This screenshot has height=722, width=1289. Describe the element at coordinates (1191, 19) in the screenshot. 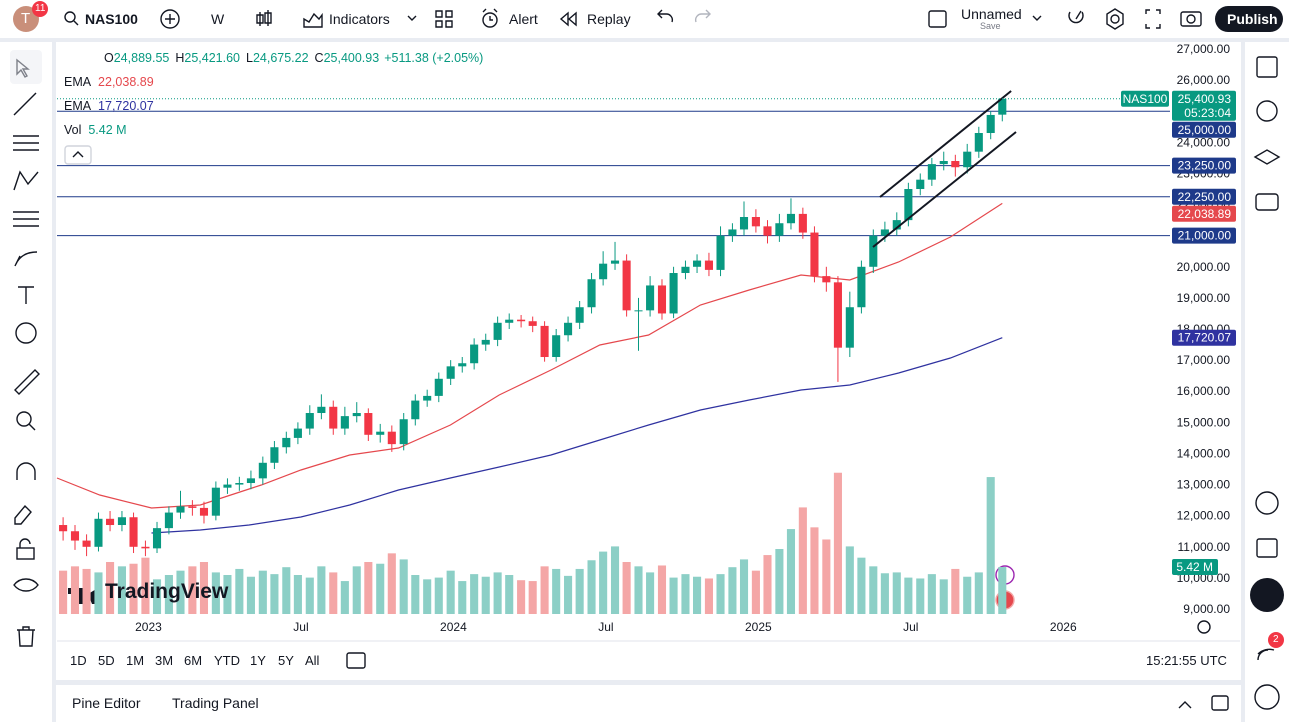

I see `snapshot-icon` at that location.